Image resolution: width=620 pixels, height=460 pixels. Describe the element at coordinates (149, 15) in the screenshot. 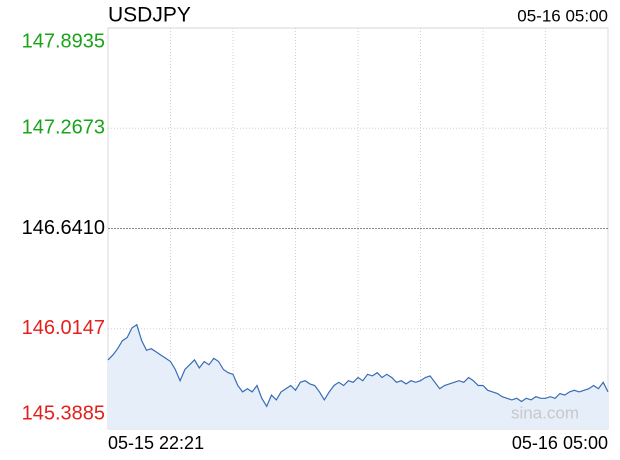

I see `chart-title: USDJPY` at that location.